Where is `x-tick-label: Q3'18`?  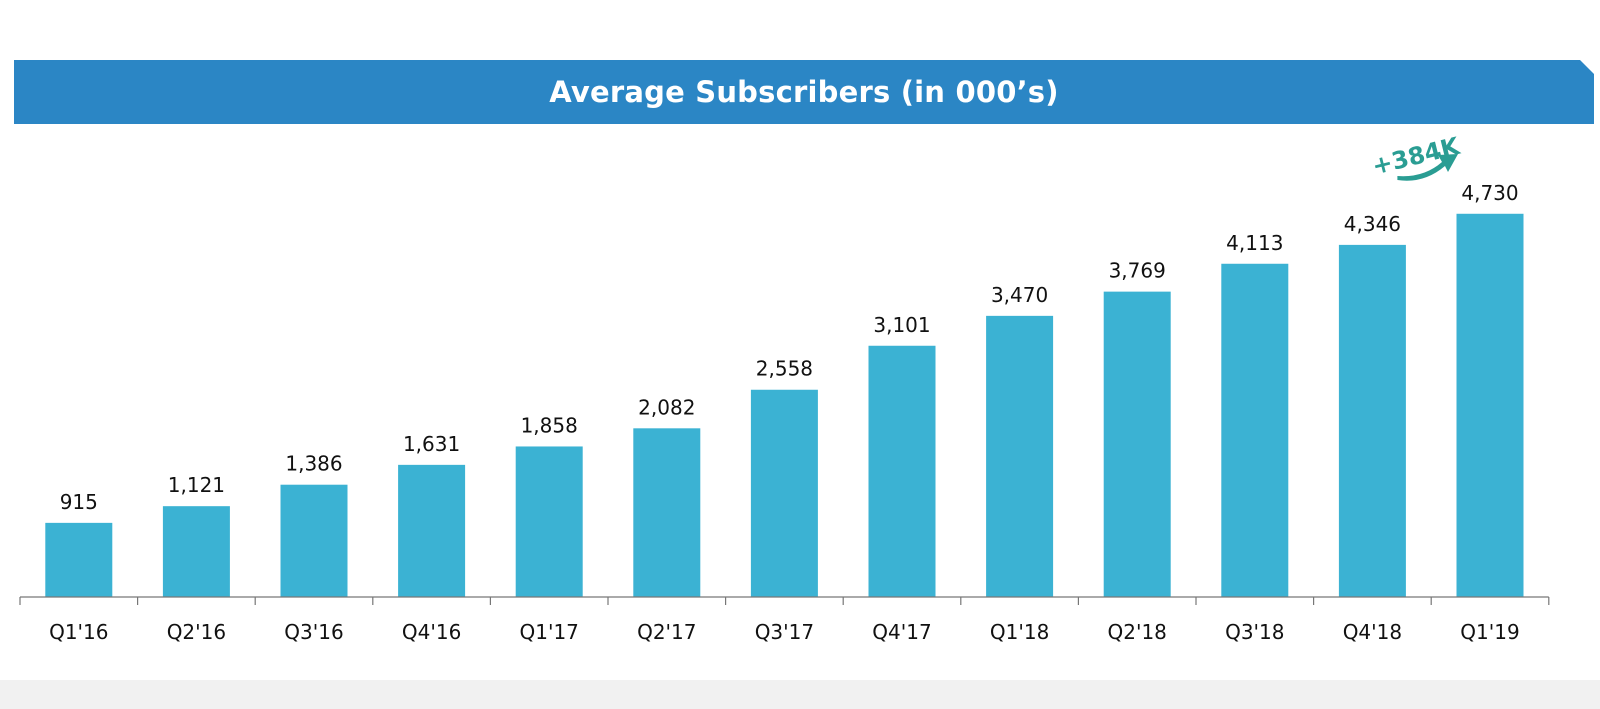 x-tick-label: Q3'18 is located at coordinates (1254, 632).